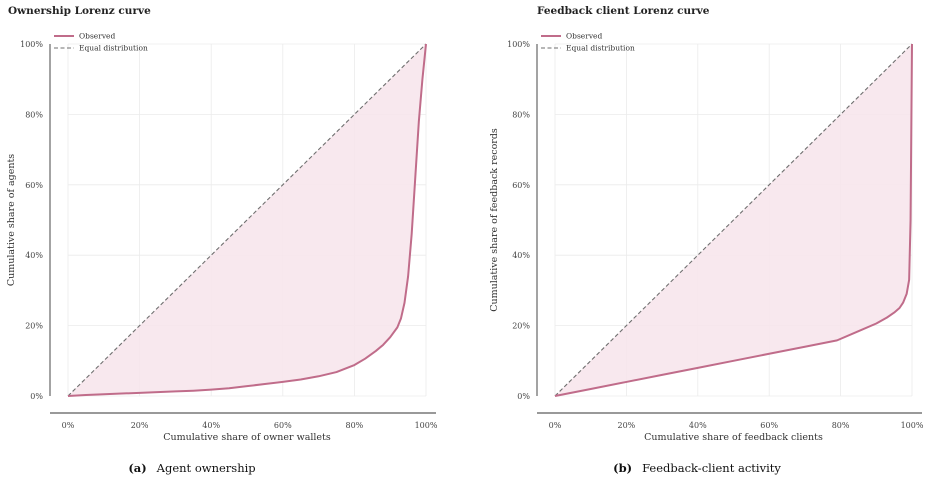  What do you see at coordinates (623, 11) in the screenshot?
I see `chart-title: Feedback client Lorenz curve` at bounding box center [623, 11].